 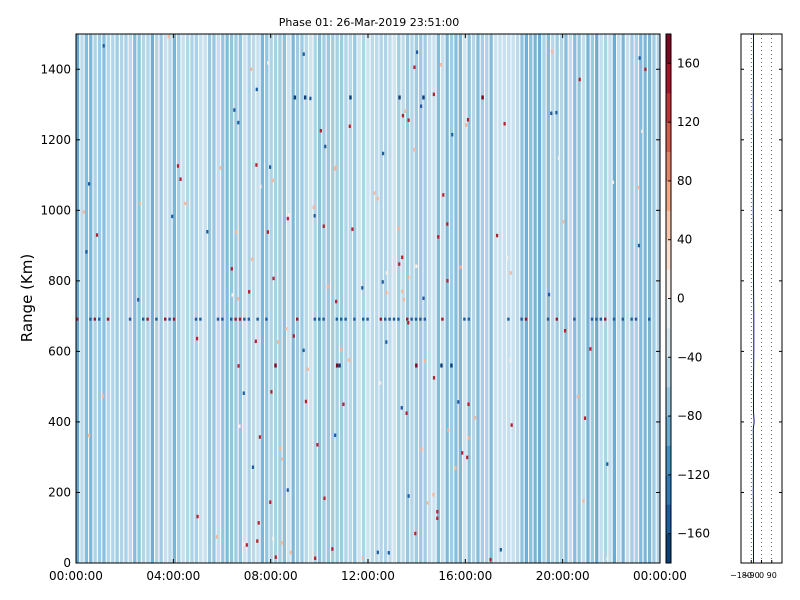 I want to click on x-tick-label: 00:00:00, so click(x=76, y=576).